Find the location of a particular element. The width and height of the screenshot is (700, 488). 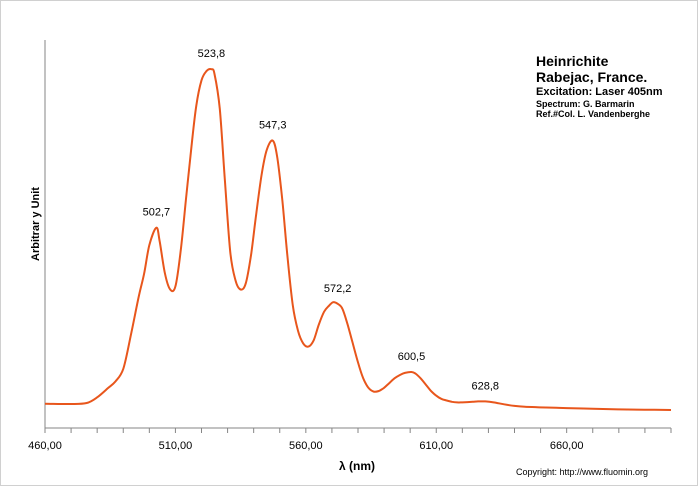

peak-label: 628,8 is located at coordinates (486, 386).